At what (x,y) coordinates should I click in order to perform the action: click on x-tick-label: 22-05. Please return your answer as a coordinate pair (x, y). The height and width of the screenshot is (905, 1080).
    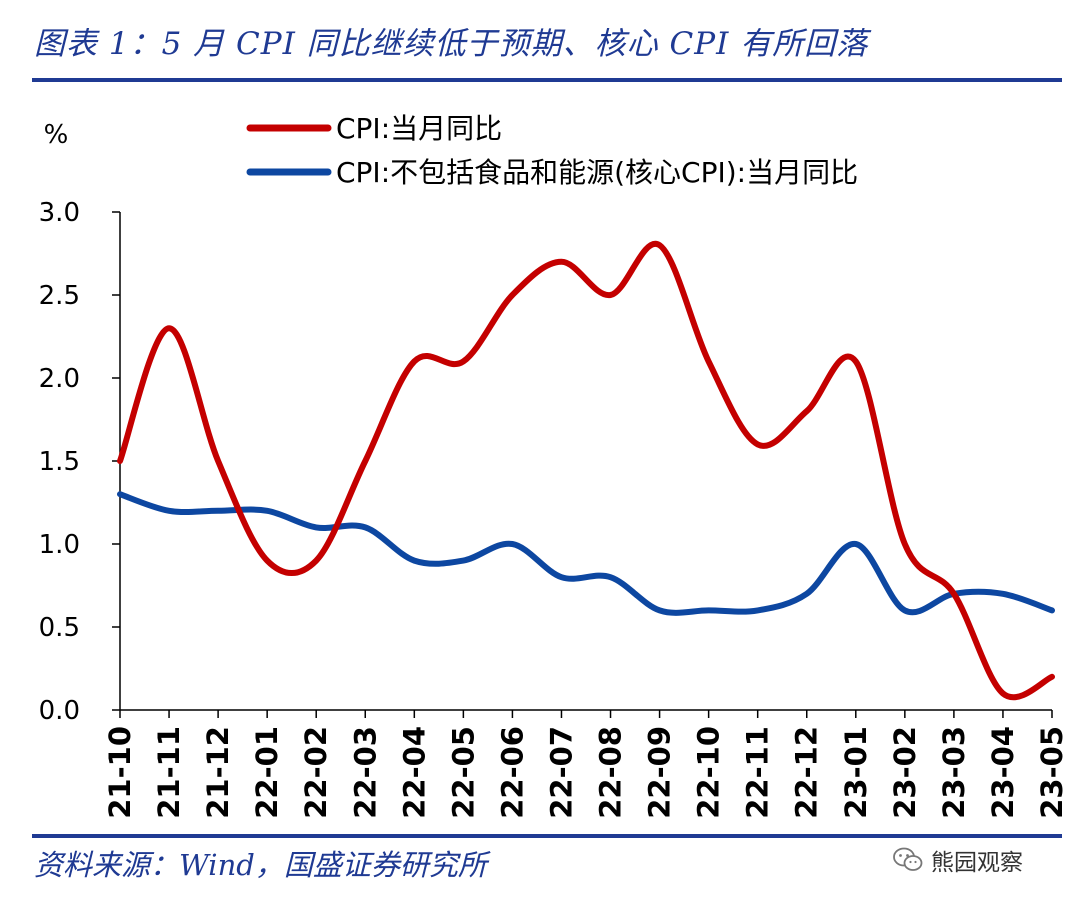
    Looking at the image, I should click on (463, 772).